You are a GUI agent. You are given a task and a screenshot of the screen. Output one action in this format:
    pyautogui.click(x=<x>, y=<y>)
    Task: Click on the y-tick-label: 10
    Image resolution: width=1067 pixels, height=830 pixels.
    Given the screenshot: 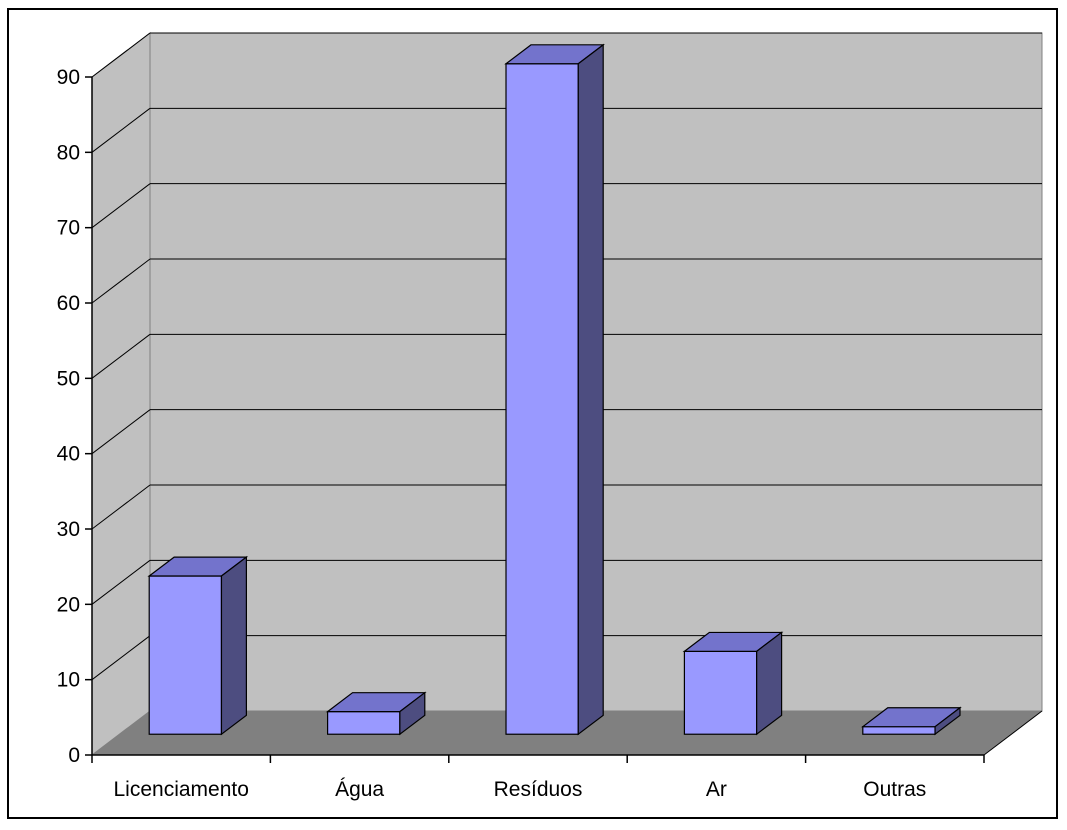 What is the action you would take?
    pyautogui.click(x=68, y=680)
    